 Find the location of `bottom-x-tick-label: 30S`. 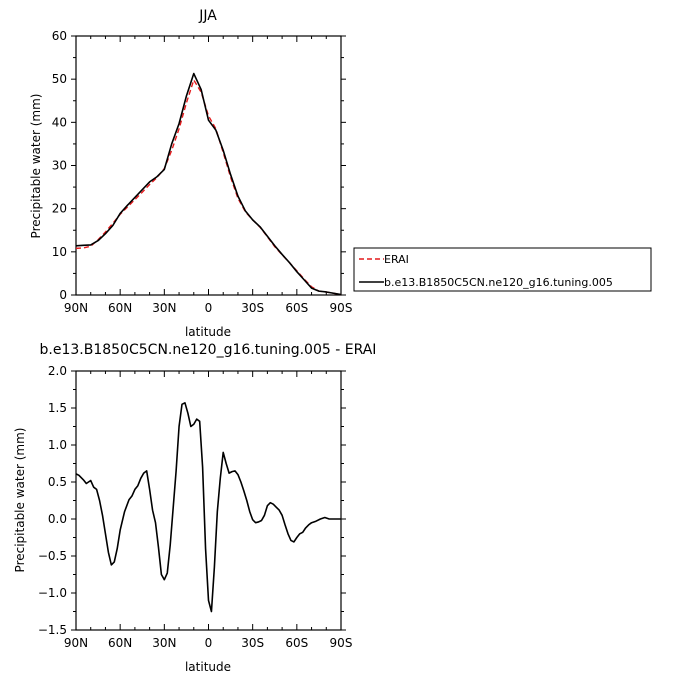

bottom-x-tick-label: 30S is located at coordinates (252, 643).